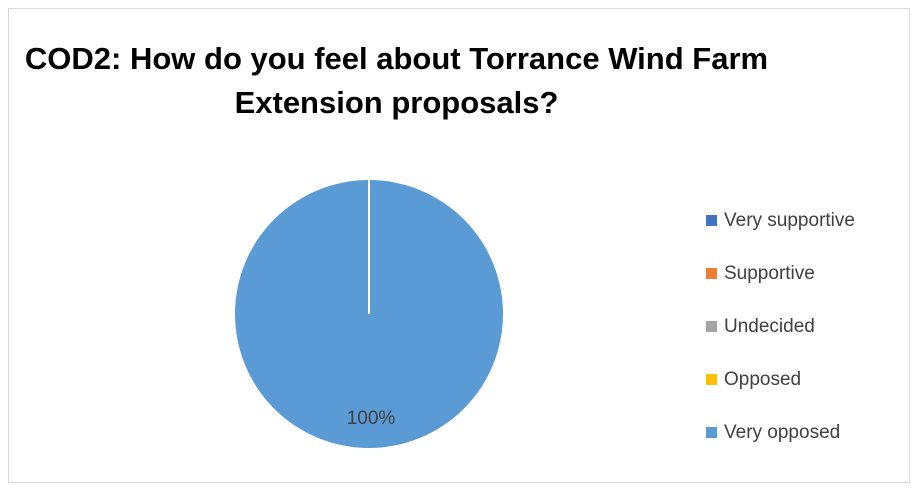  I want to click on data-label: 100%, so click(371, 418).